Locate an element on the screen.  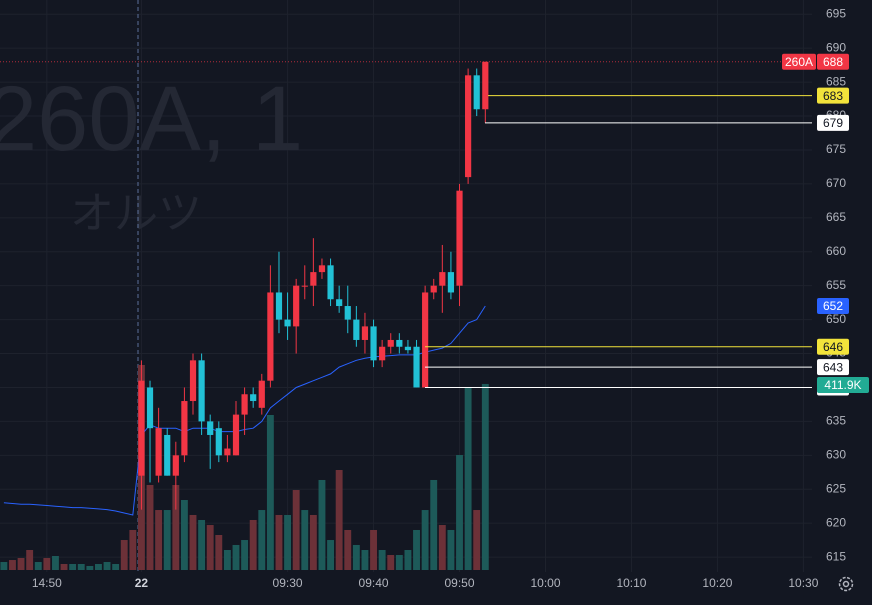
y-tick-label: 660 is located at coordinates (836, 251).